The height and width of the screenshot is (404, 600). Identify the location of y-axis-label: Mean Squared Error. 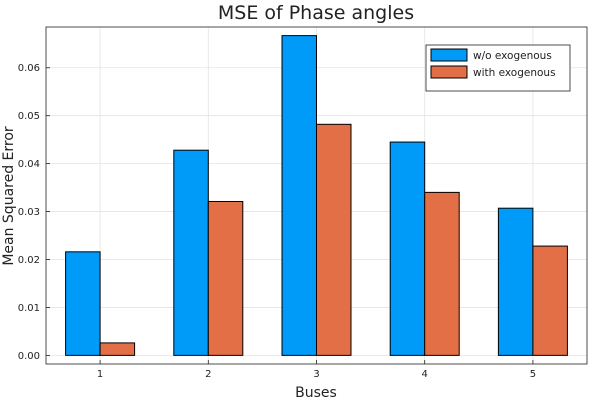
(9, 196).